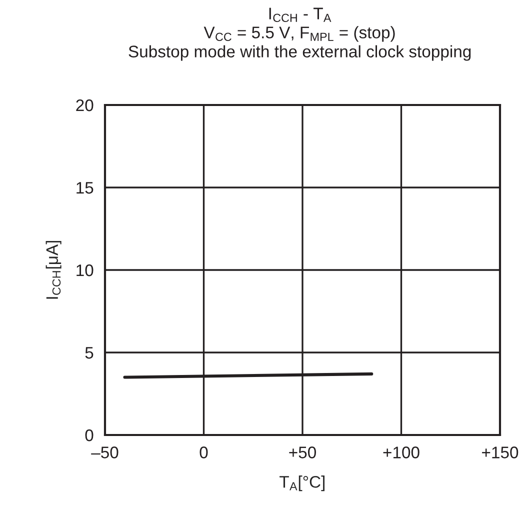 The image size is (526, 519). I want to click on x-tick-label: +150, so click(500, 452).